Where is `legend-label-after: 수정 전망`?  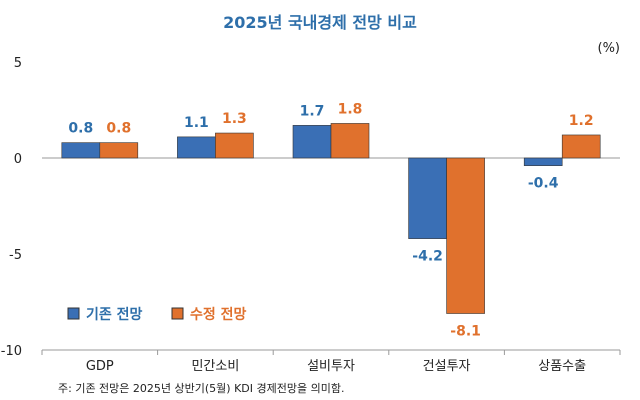 legend-label-after: 수정 전망 is located at coordinates (218, 314).